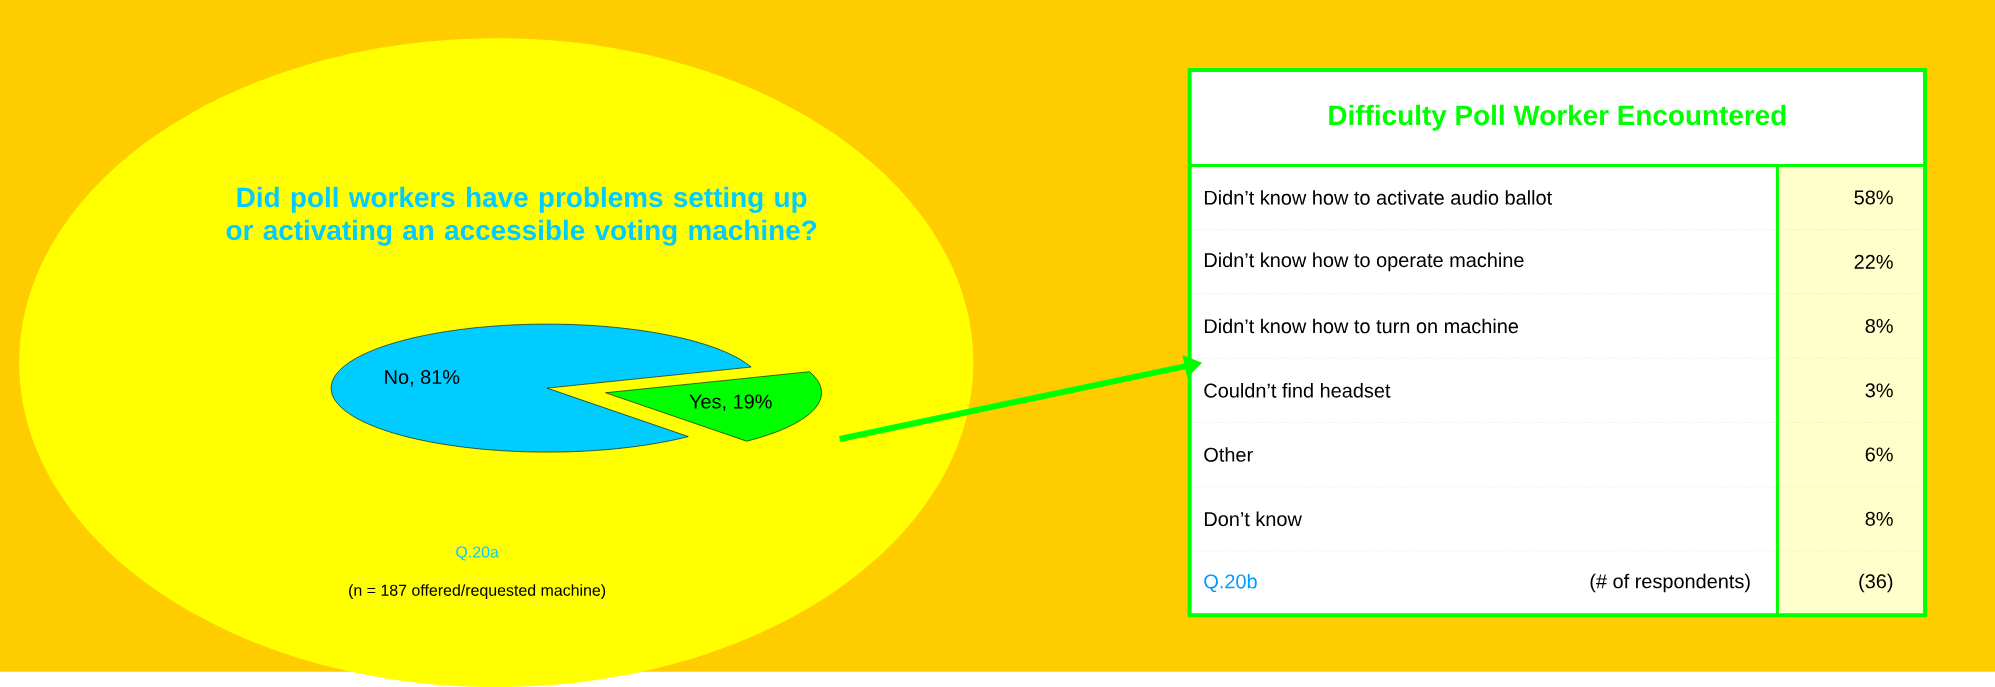  Describe the element at coordinates (1873, 197) in the screenshot. I see `text: 58%` at that location.